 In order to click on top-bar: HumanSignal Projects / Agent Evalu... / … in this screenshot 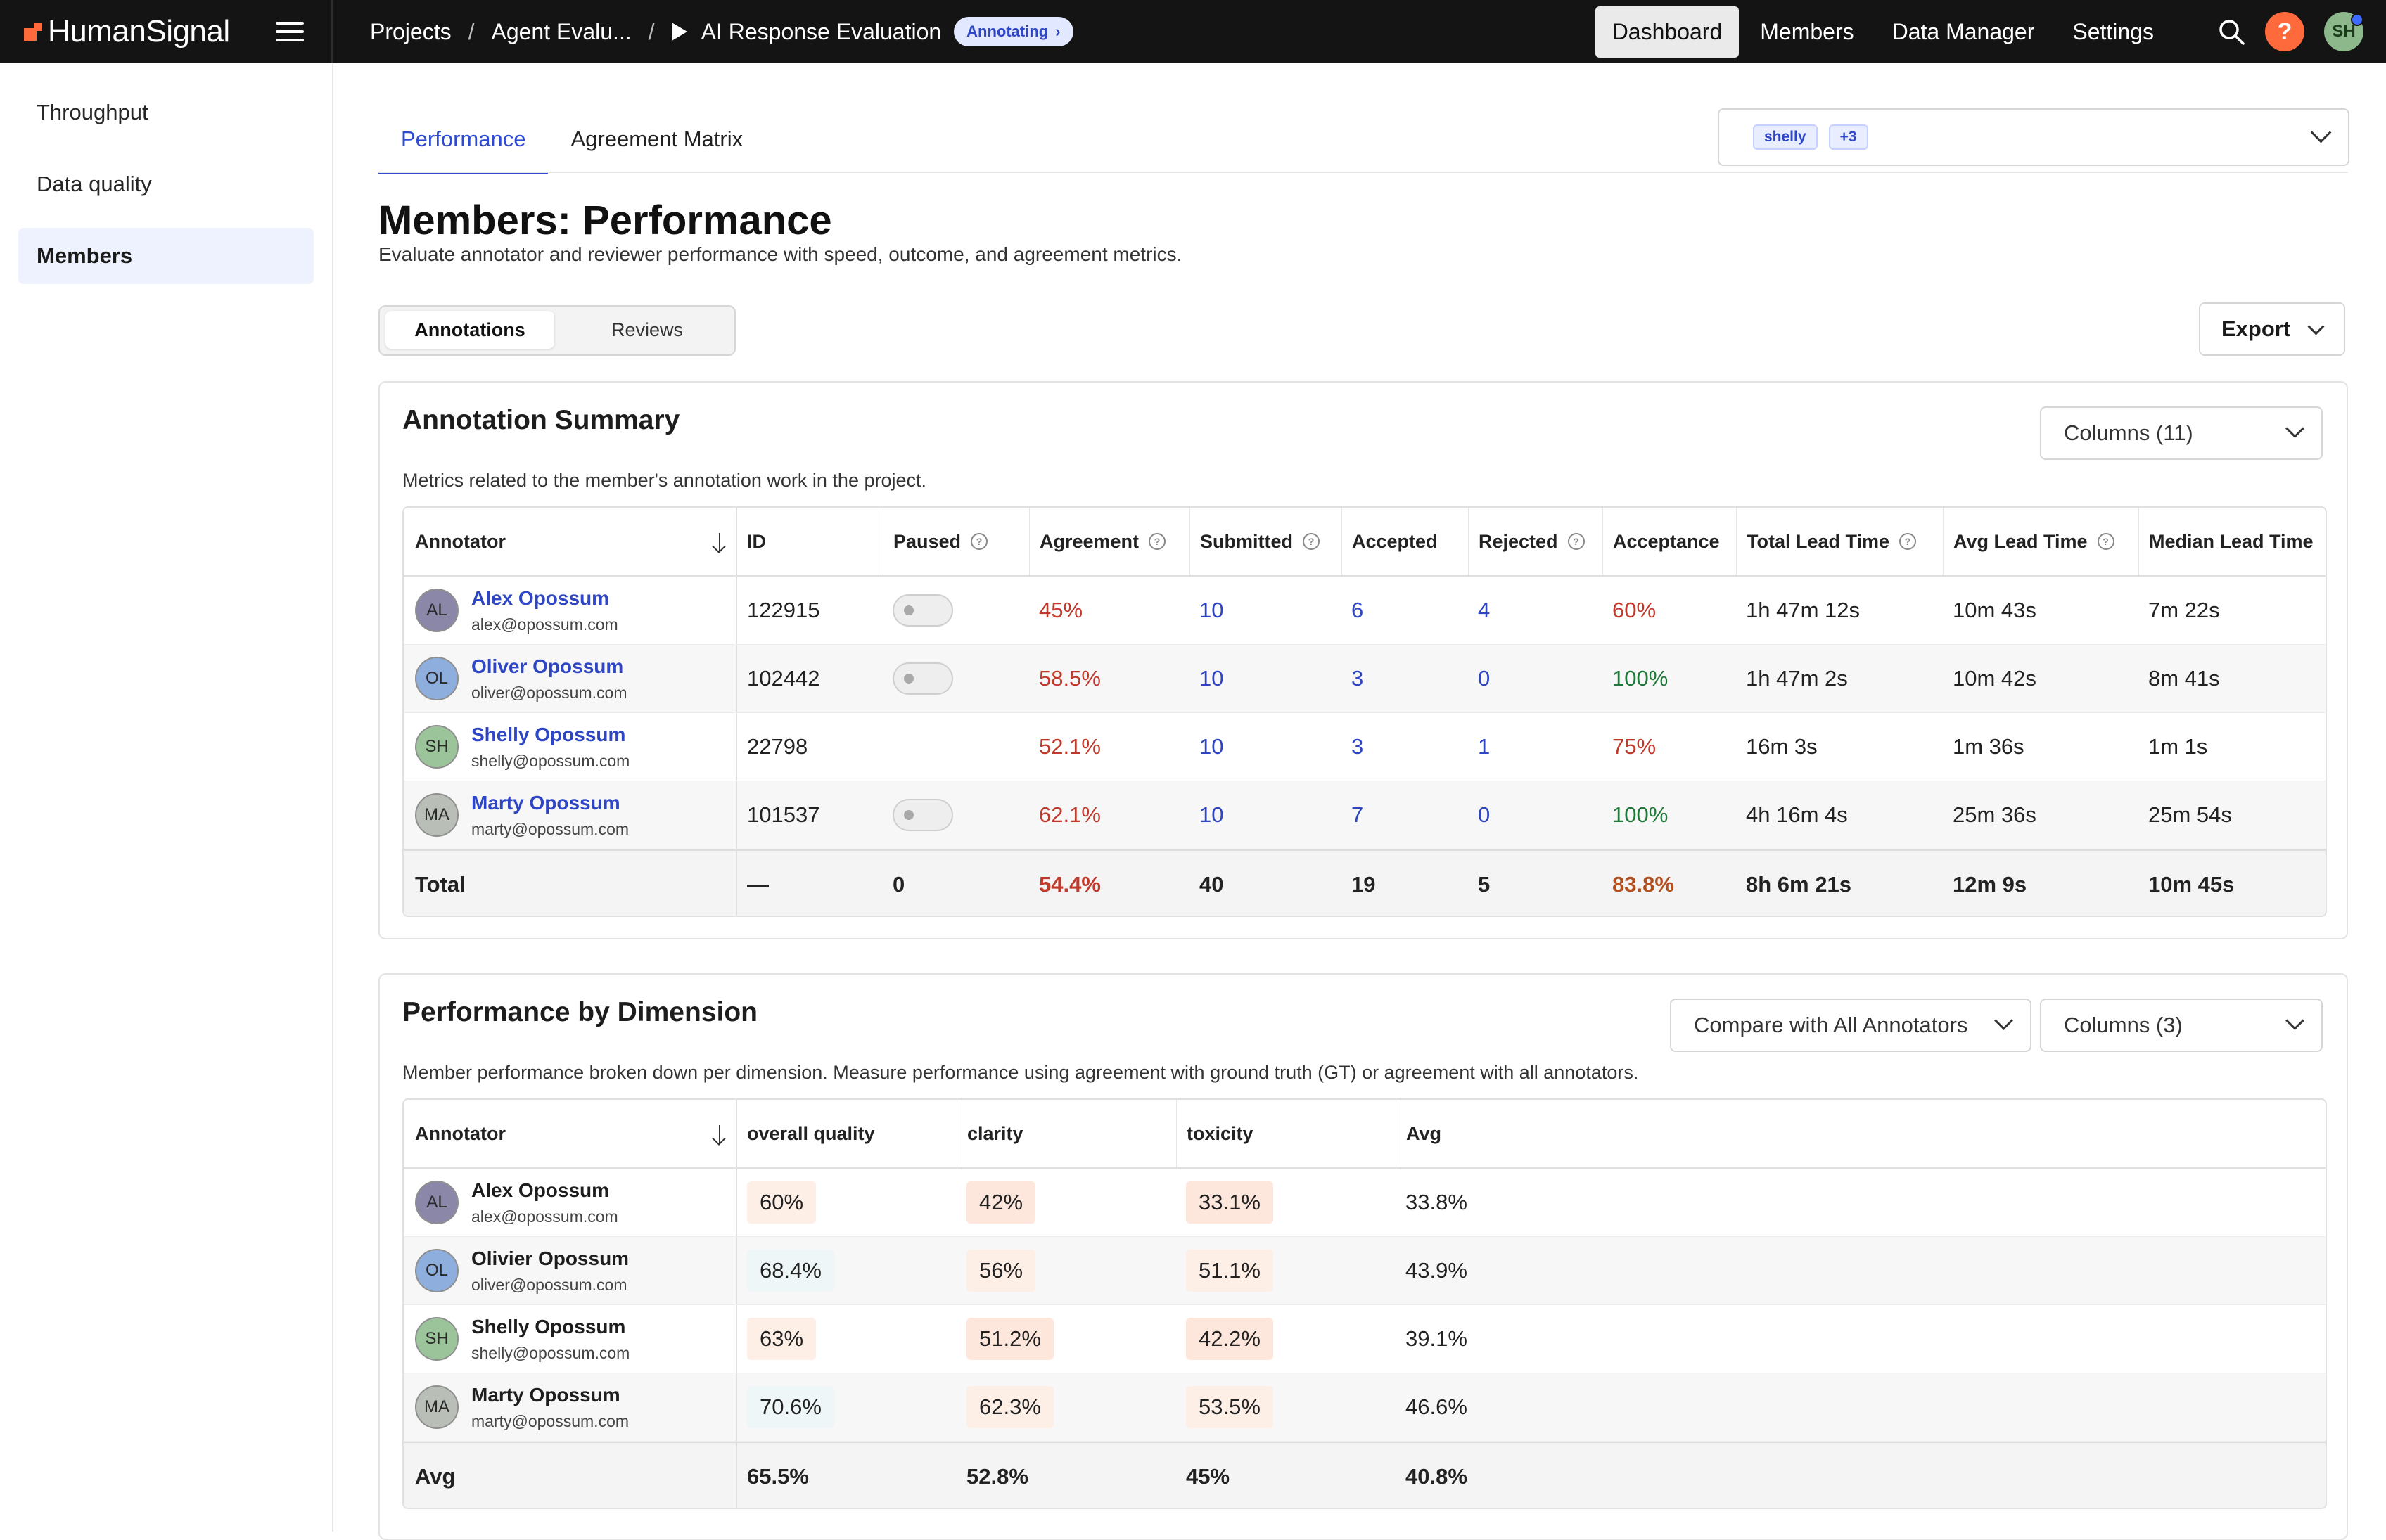, I will do `click(1193, 31)`.